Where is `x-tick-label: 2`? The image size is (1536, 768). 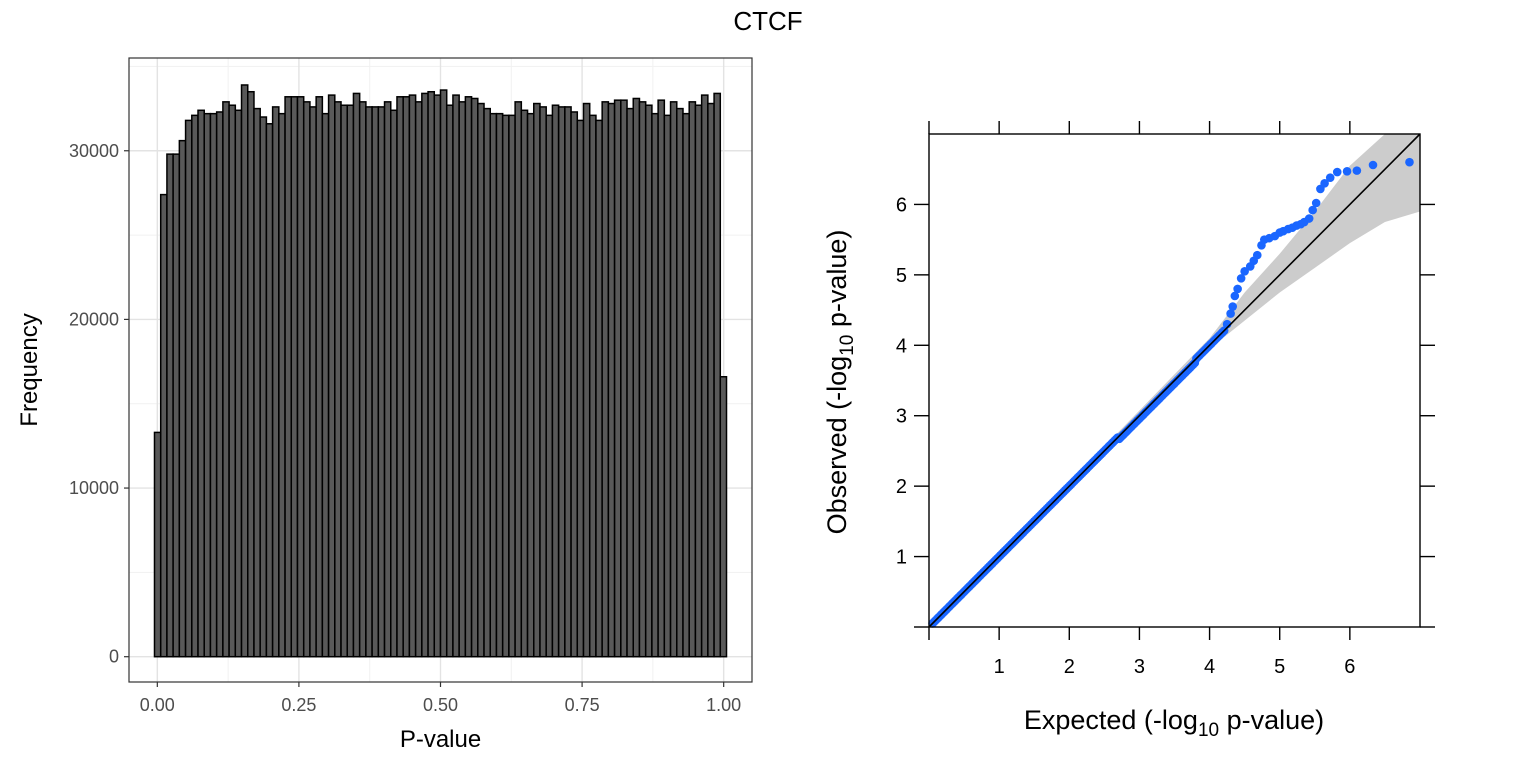 x-tick-label: 2 is located at coordinates (1069, 667).